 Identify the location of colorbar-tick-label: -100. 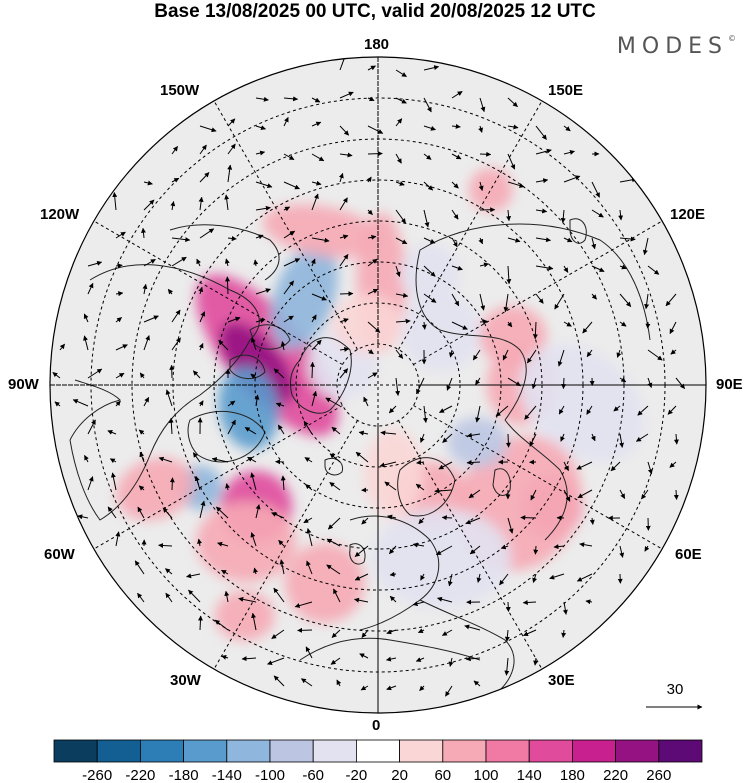
(270, 775).